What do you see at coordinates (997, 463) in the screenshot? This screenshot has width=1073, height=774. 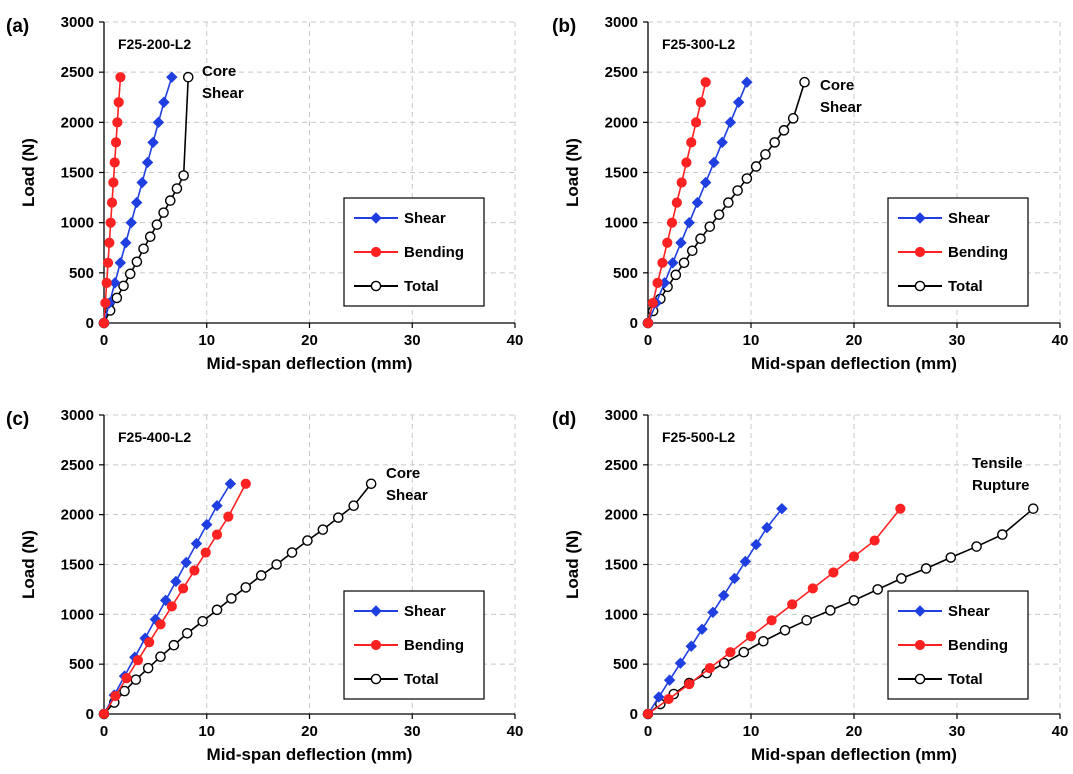 I see `failure-annotation: Tensile` at bounding box center [997, 463].